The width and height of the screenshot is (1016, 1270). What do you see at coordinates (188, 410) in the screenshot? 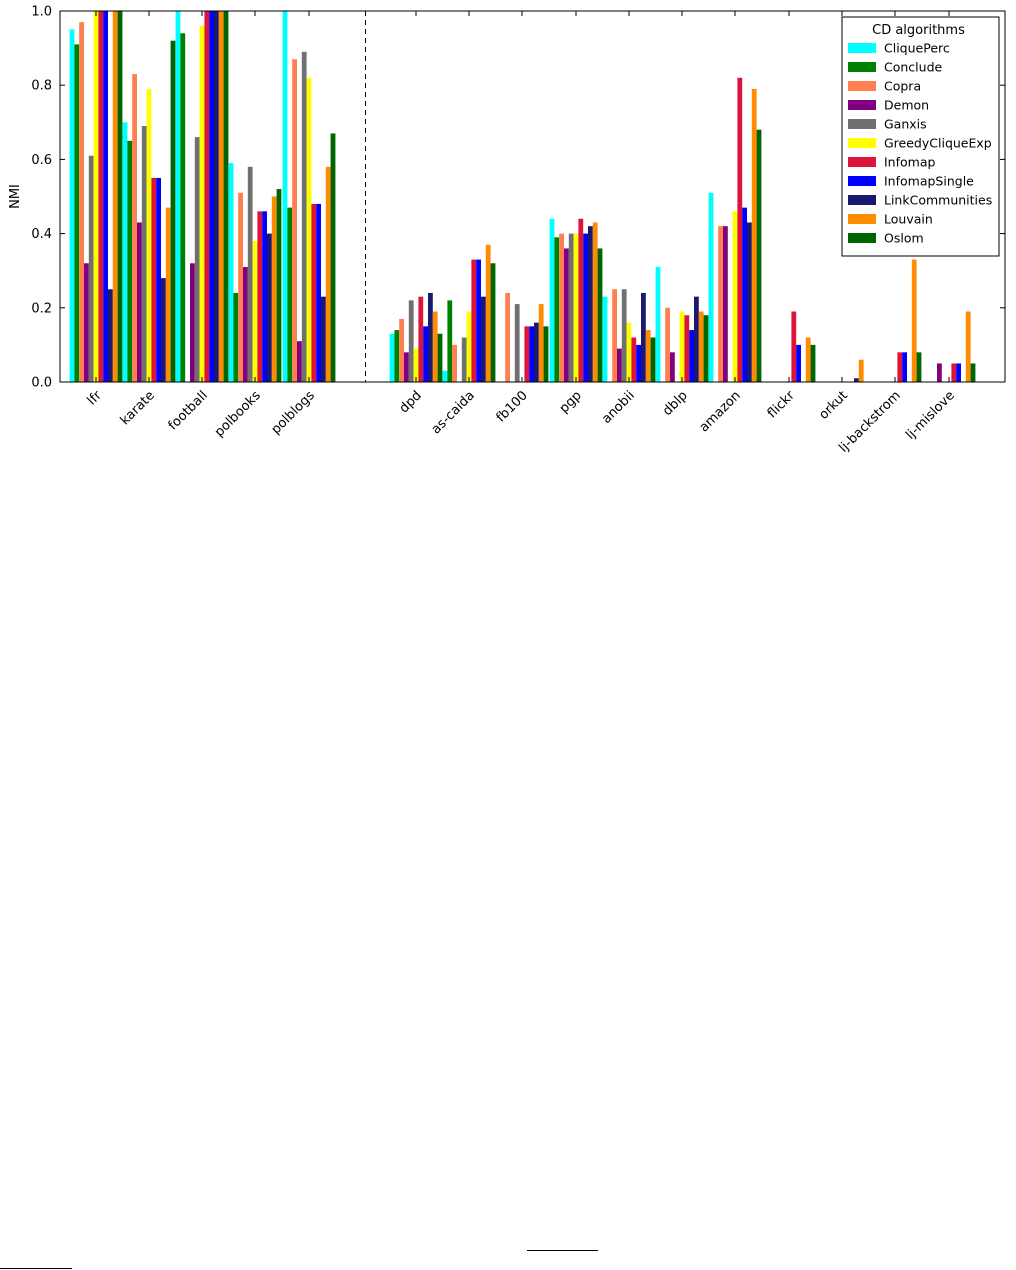
I see `x-tick-label-football: football` at bounding box center [188, 410].